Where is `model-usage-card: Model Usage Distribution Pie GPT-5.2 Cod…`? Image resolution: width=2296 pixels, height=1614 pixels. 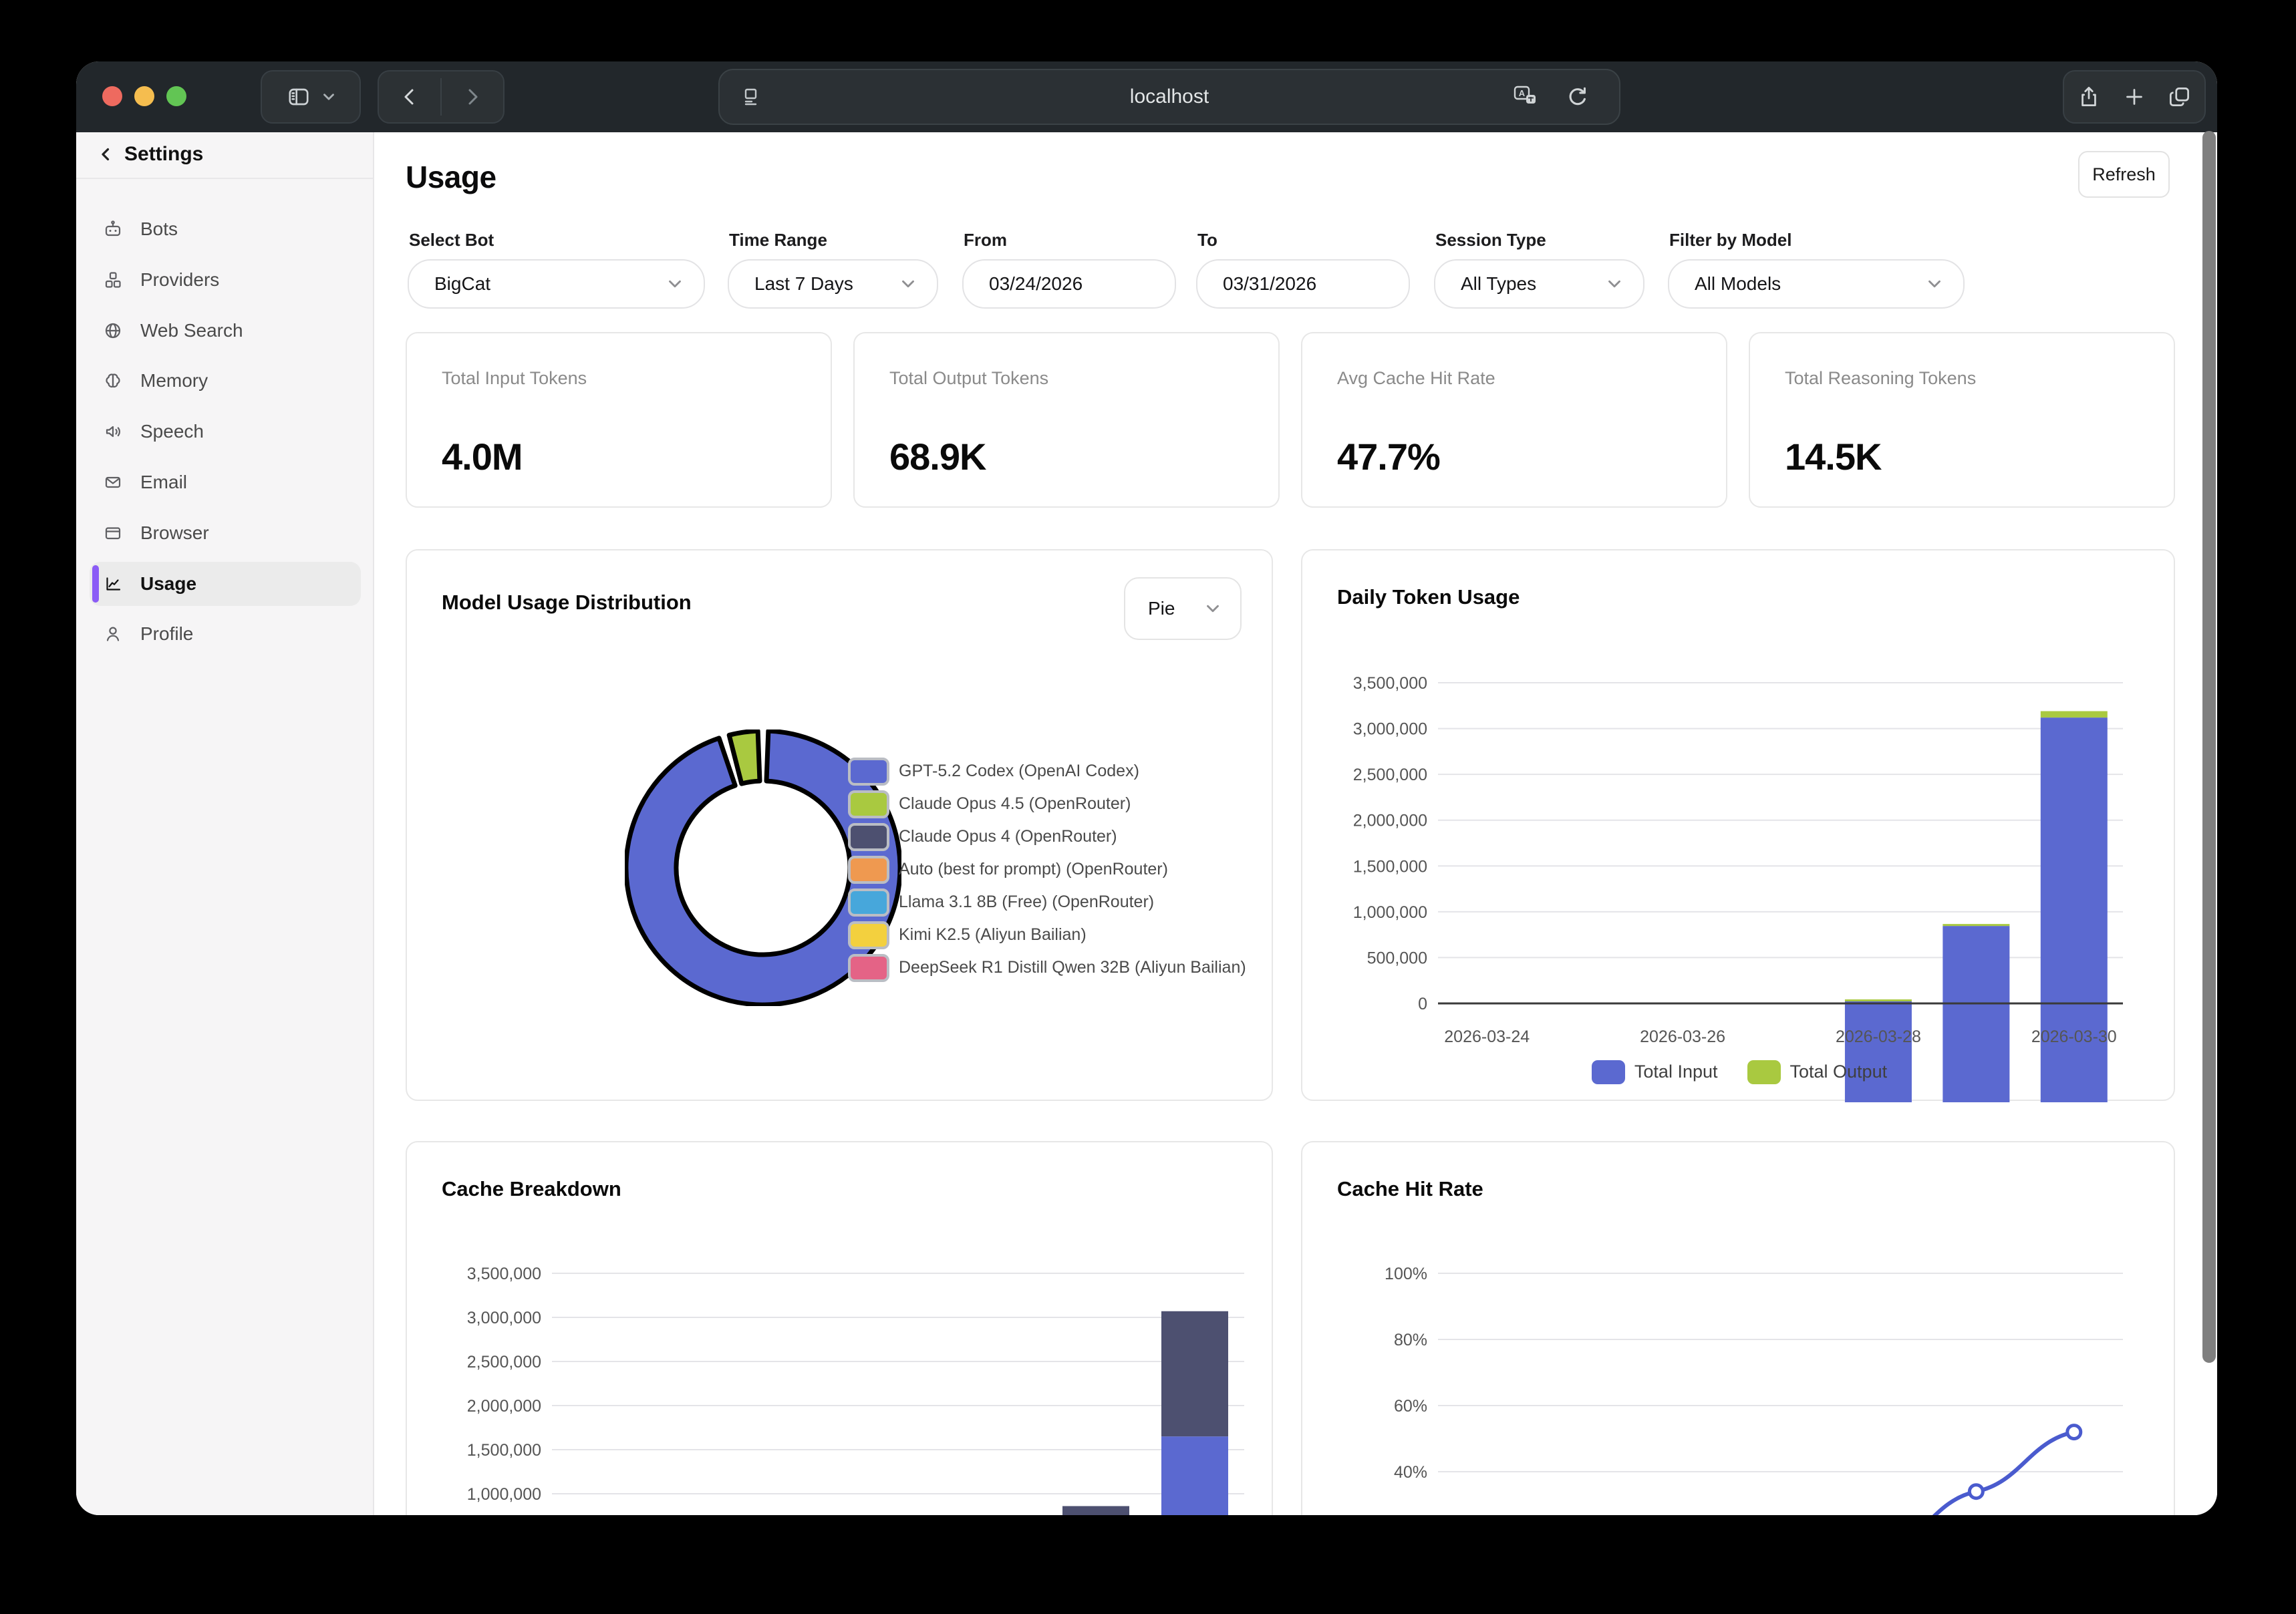 model-usage-card: Model Usage Distribution Pie GPT-5.2 Cod… is located at coordinates (839, 825).